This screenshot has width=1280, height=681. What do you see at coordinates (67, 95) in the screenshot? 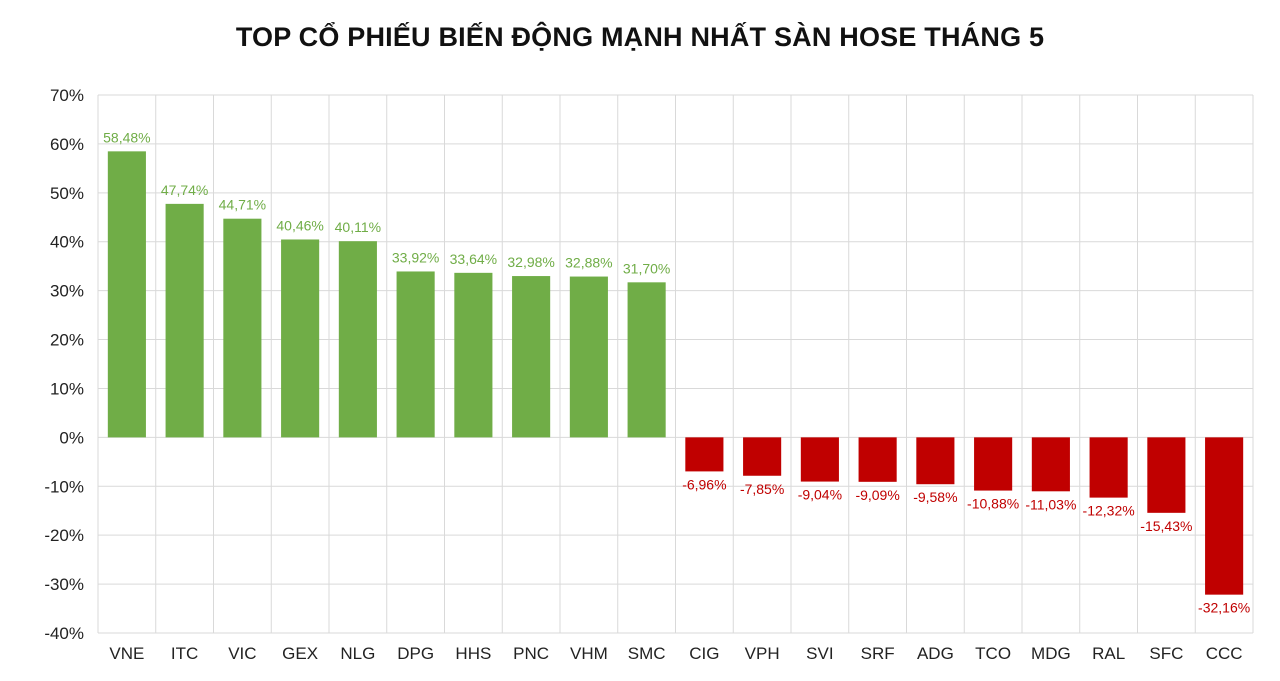
I see `y-tick-label: 70%` at bounding box center [67, 95].